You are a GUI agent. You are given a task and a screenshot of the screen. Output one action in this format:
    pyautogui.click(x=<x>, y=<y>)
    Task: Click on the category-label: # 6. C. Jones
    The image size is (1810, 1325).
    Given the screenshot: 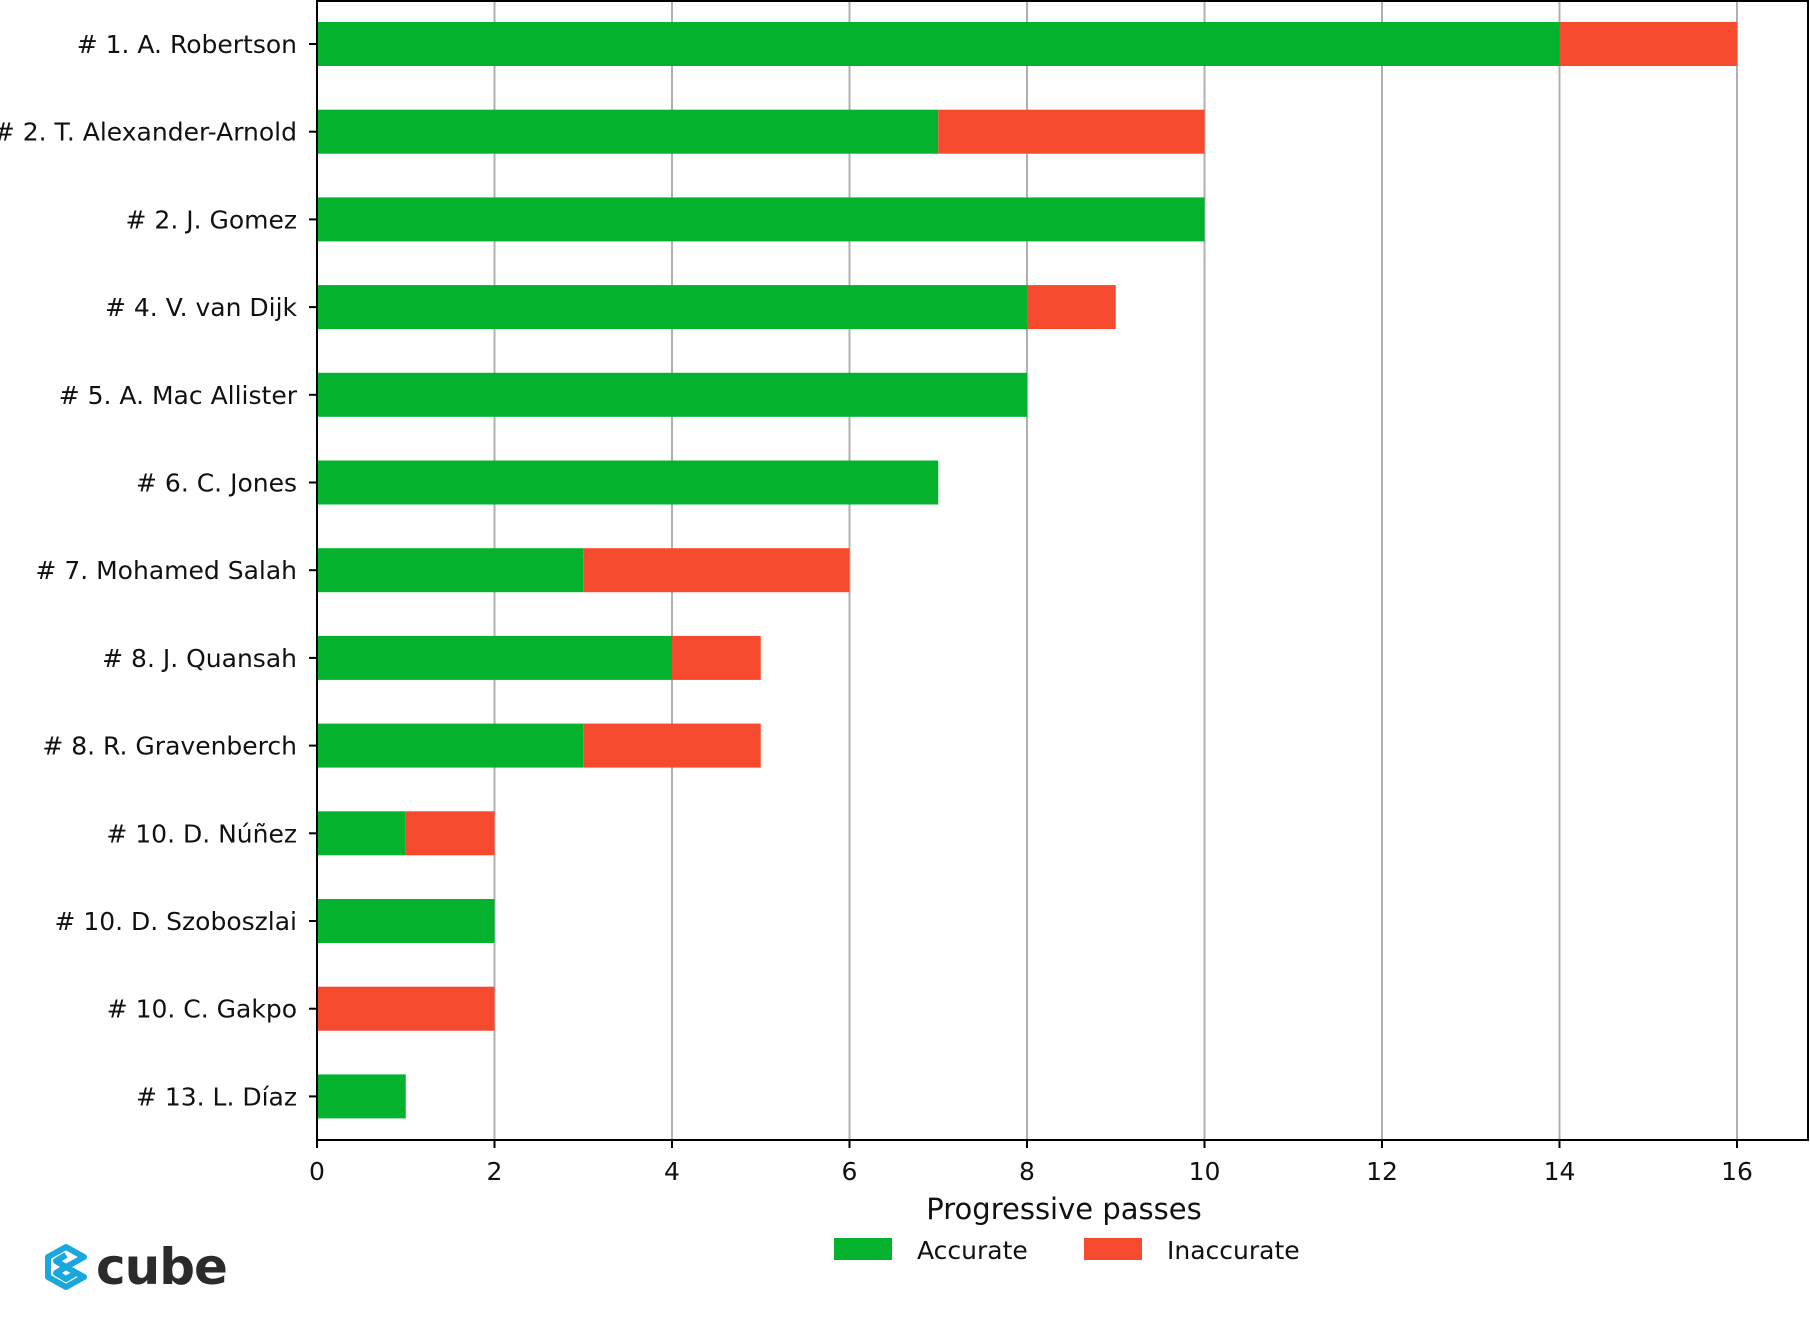 What is the action you would take?
    pyautogui.click(x=216, y=483)
    